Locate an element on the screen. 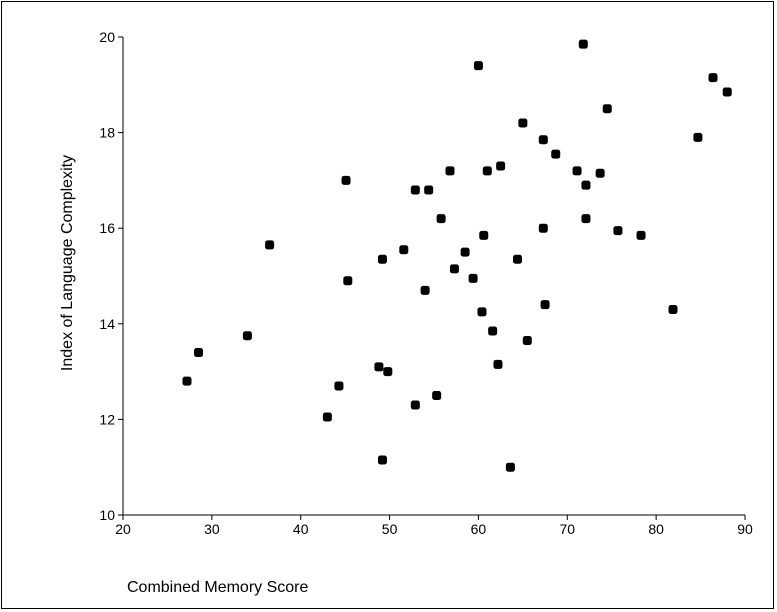  y-axis-ticks: 10 12 14 16 18 20 is located at coordinates (111, 276).